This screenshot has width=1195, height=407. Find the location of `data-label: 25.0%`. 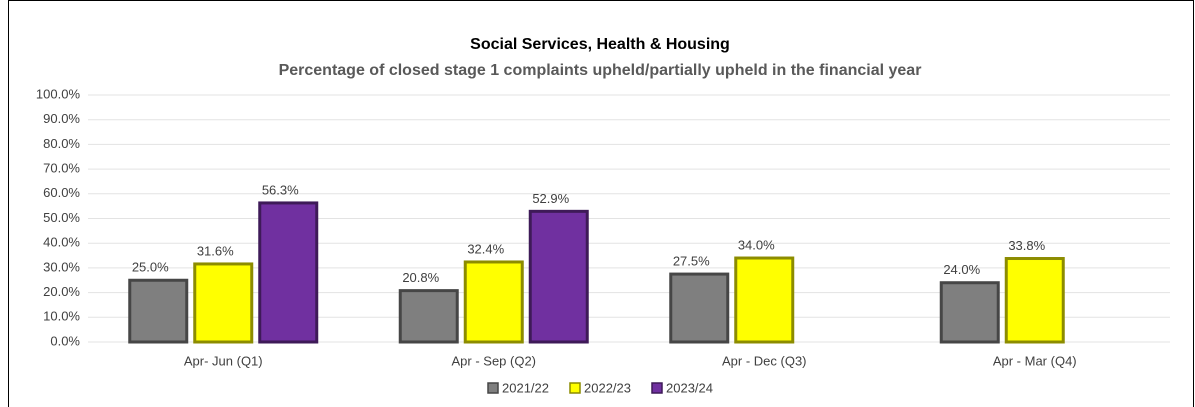

data-label: 25.0% is located at coordinates (150, 267).